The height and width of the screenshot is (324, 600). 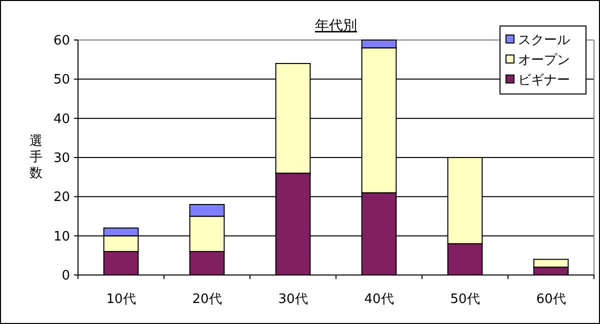 What do you see at coordinates (336, 26) in the screenshot?
I see `chart-title: 年代別` at bounding box center [336, 26].